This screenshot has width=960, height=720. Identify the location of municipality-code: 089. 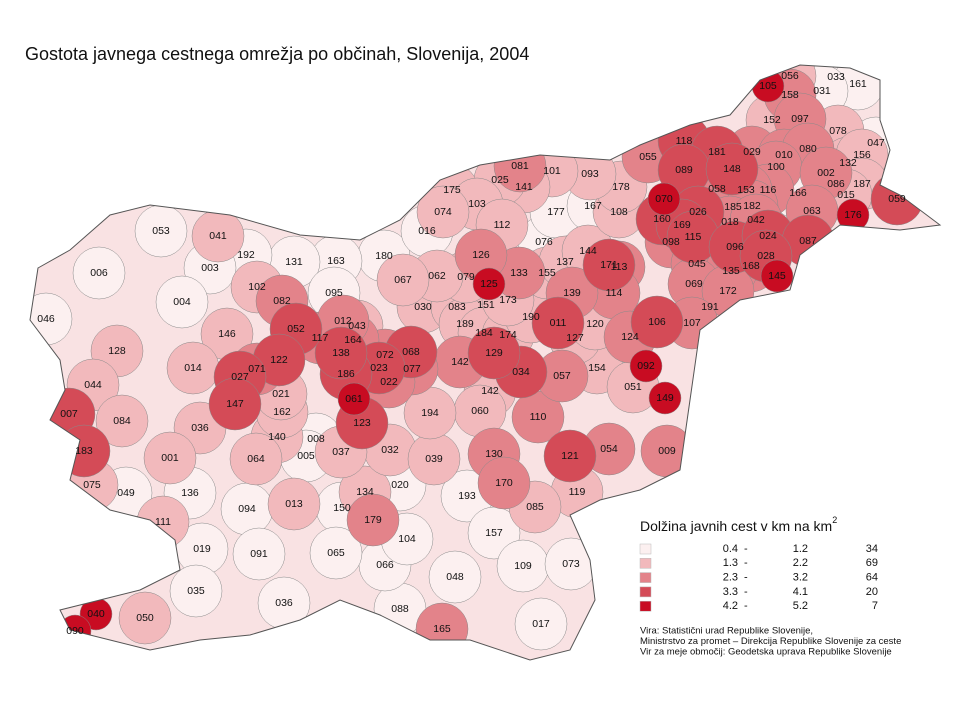
(684, 170).